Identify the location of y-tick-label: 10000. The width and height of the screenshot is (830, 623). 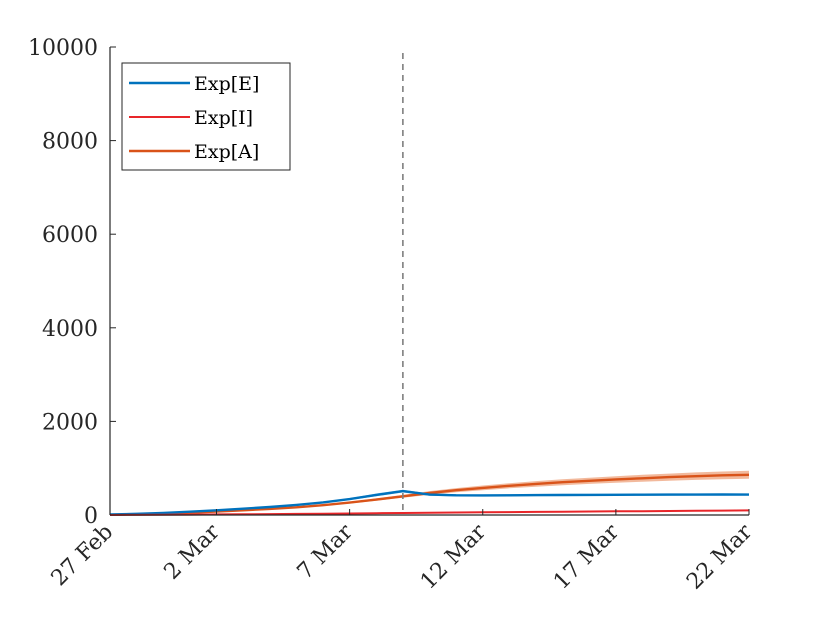
(63, 48).